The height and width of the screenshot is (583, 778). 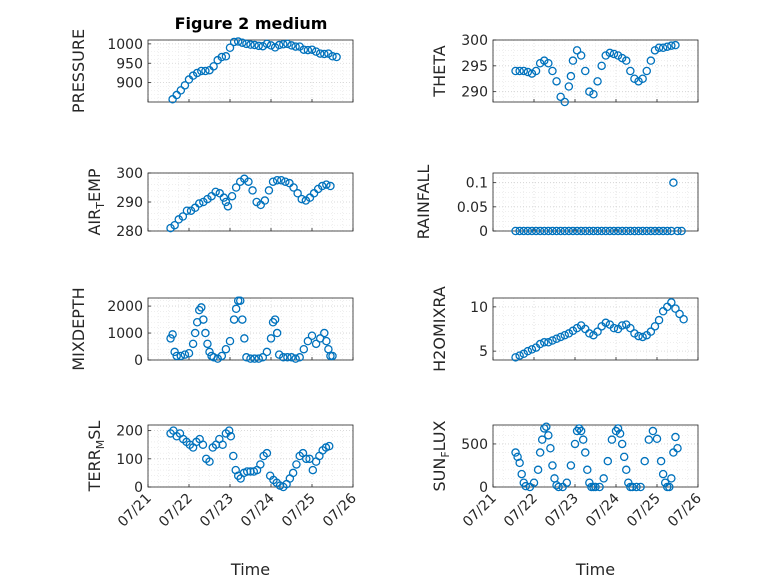 What do you see at coordinates (94, 470) in the screenshot?
I see `y-axis-label-part: TERR` at bounding box center [94, 470].